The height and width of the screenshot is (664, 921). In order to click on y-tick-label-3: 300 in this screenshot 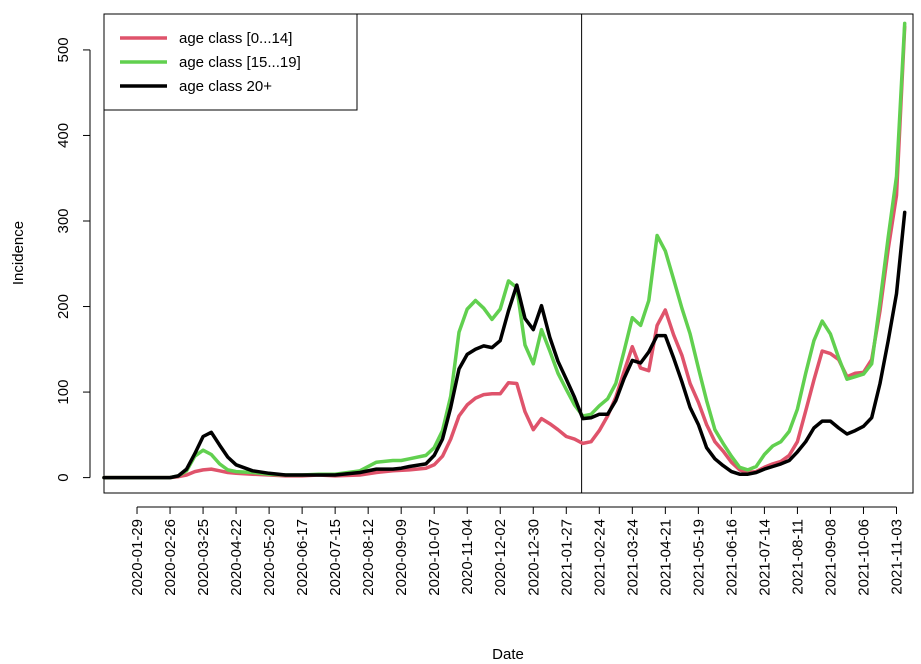, I will do `click(63, 220)`.